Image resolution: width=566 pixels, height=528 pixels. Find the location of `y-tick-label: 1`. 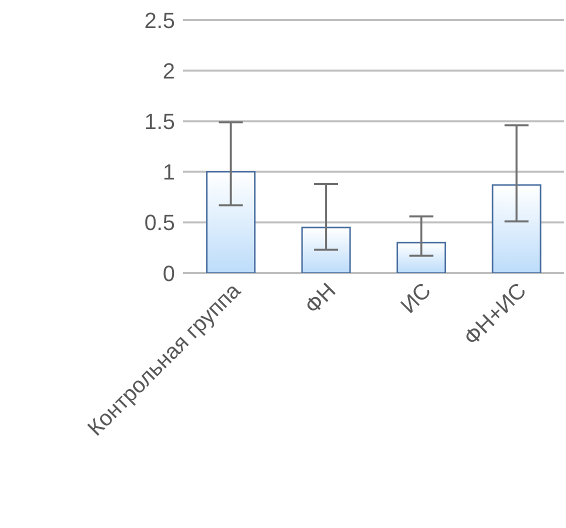

y-tick-label: 1 is located at coordinates (168, 172).